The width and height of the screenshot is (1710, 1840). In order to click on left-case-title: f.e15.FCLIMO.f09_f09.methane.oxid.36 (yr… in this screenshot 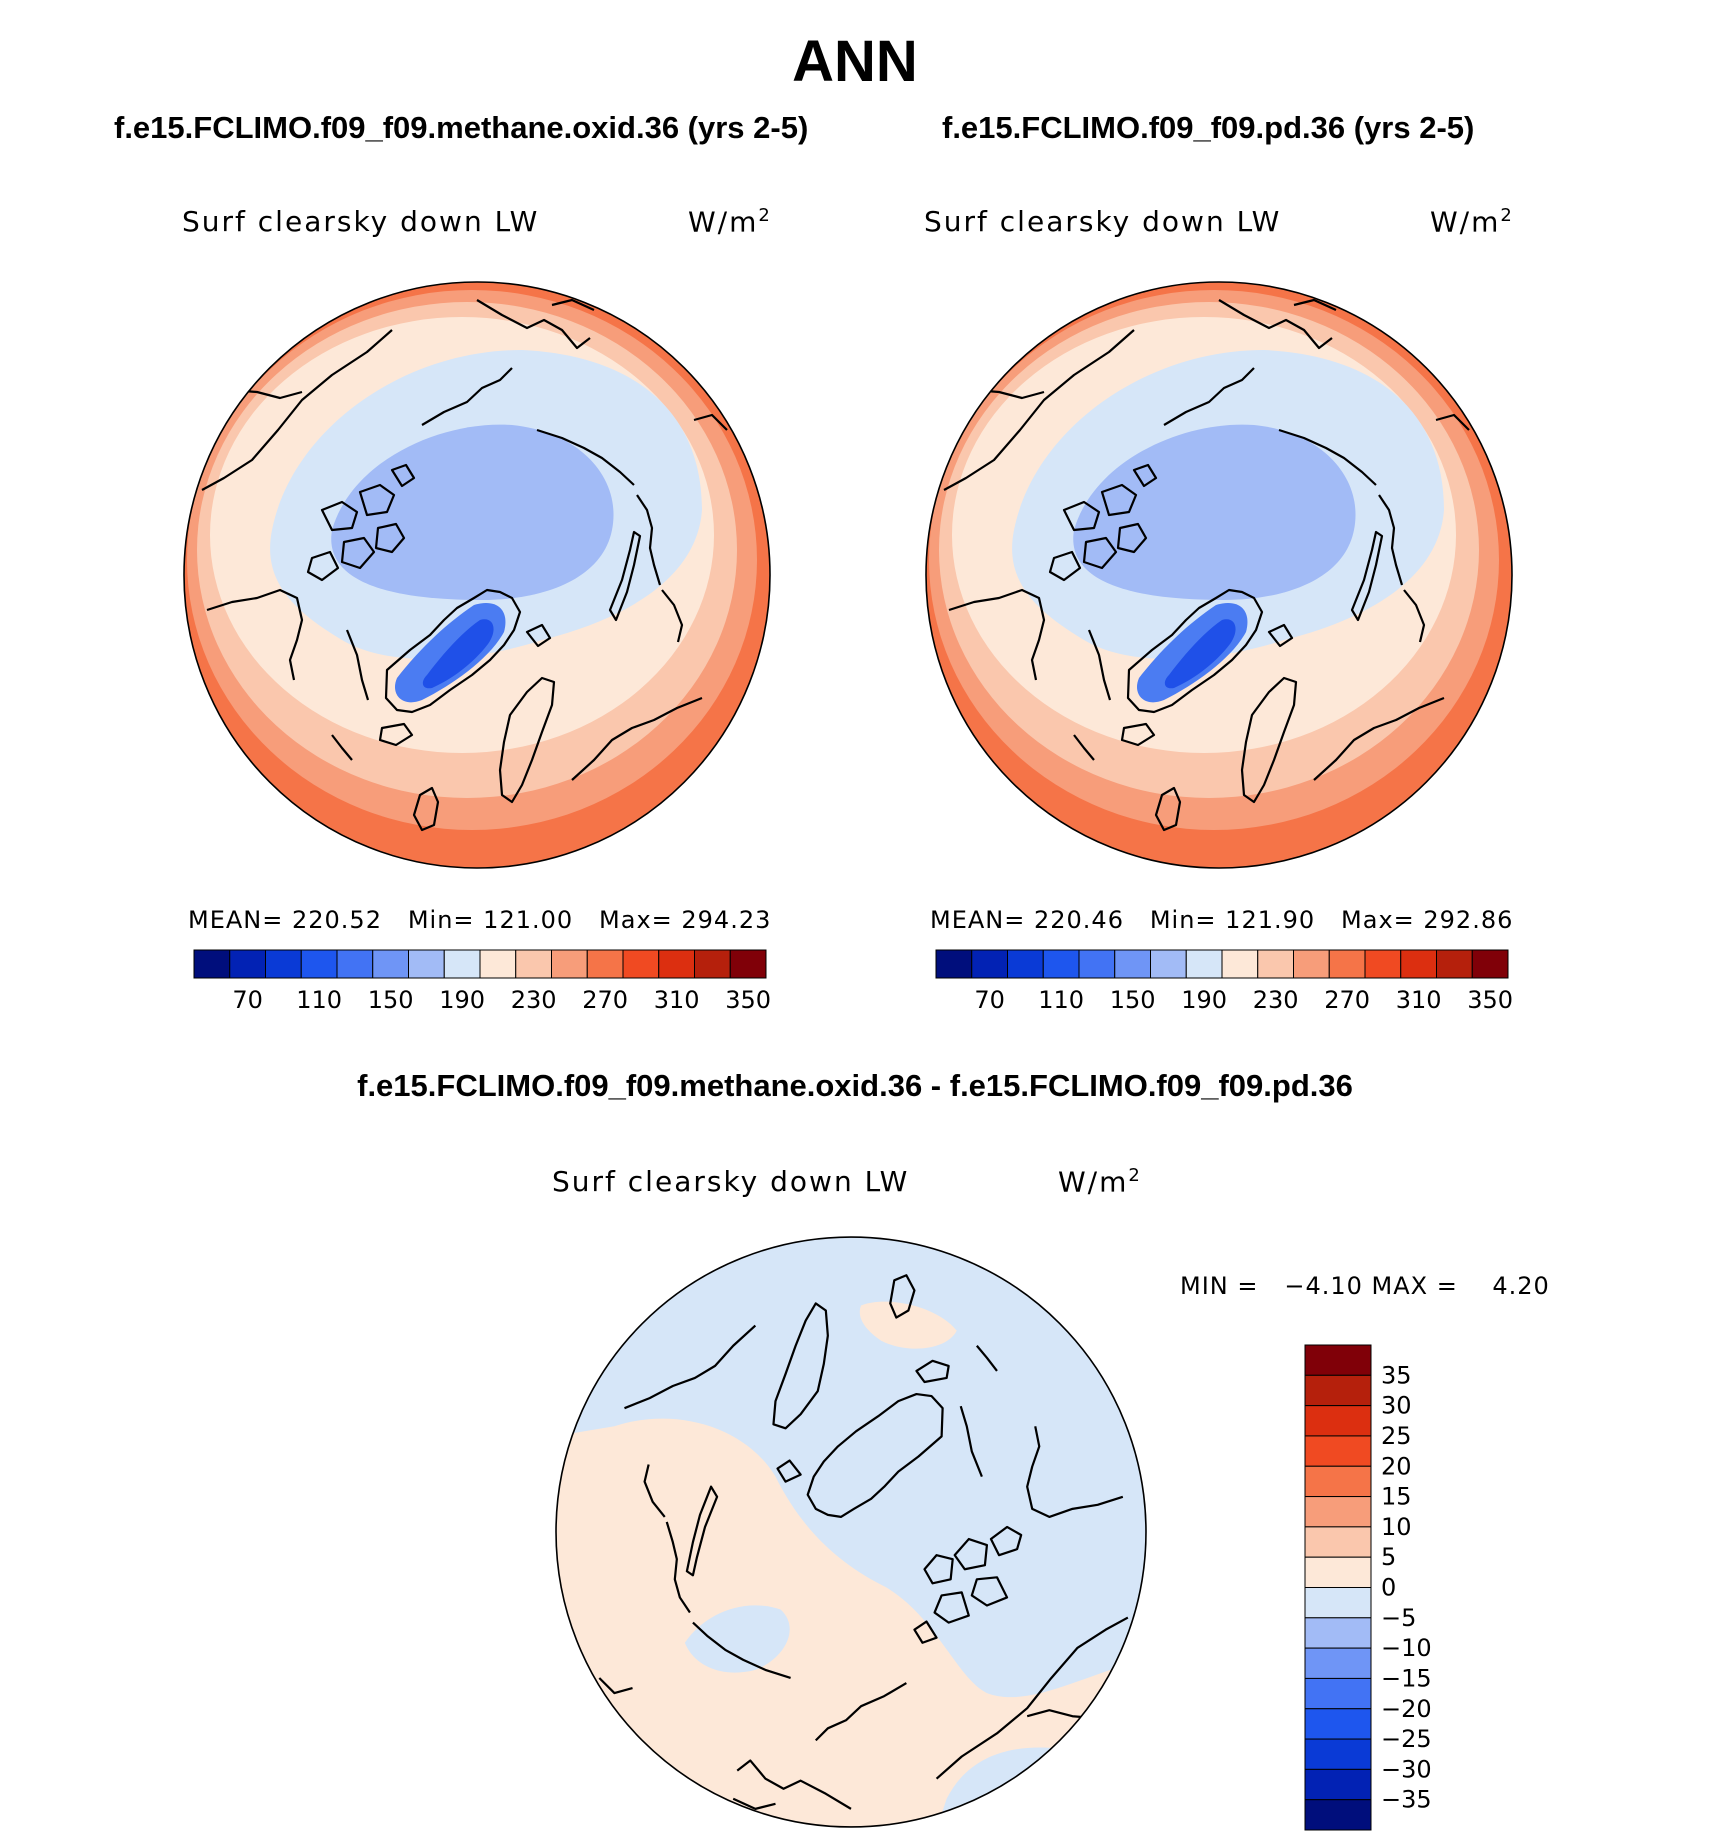, I will do `click(461, 127)`.